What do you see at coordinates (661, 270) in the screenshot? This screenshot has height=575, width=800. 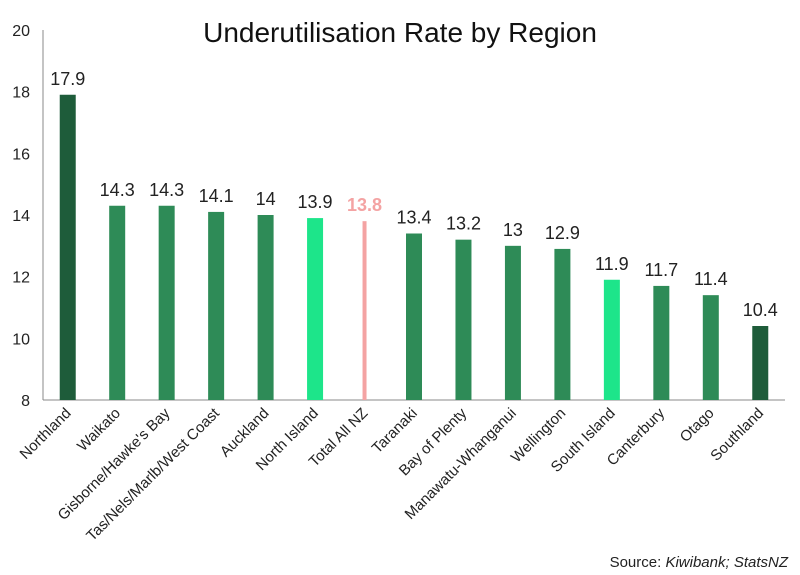 I see `data-label: 11.7` at bounding box center [661, 270].